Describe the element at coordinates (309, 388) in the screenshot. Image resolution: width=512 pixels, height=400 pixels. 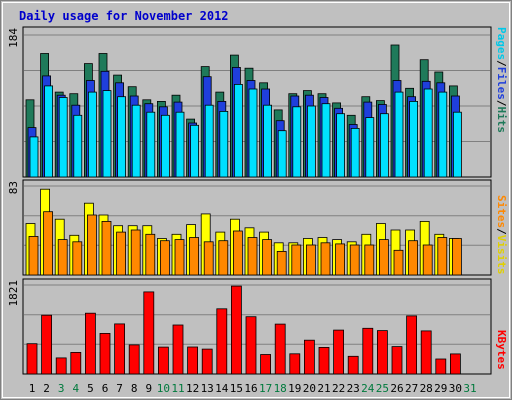
I see `day-label: 20` at that location.